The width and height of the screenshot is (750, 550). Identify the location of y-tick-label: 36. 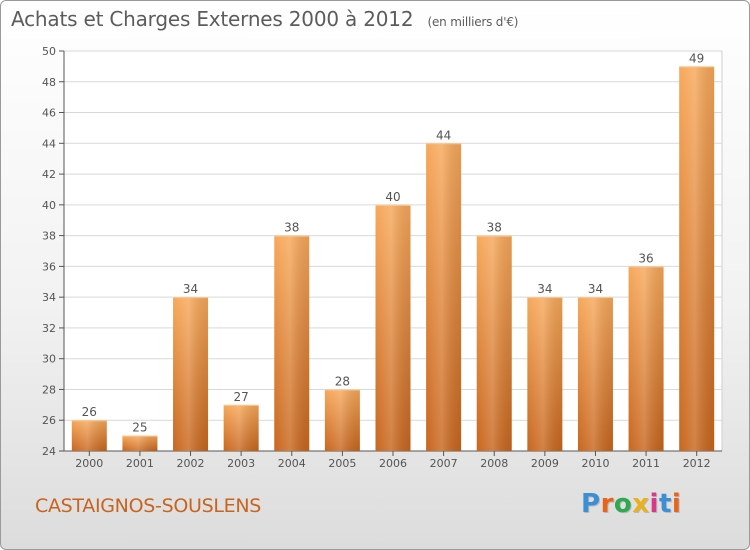
(49, 266).